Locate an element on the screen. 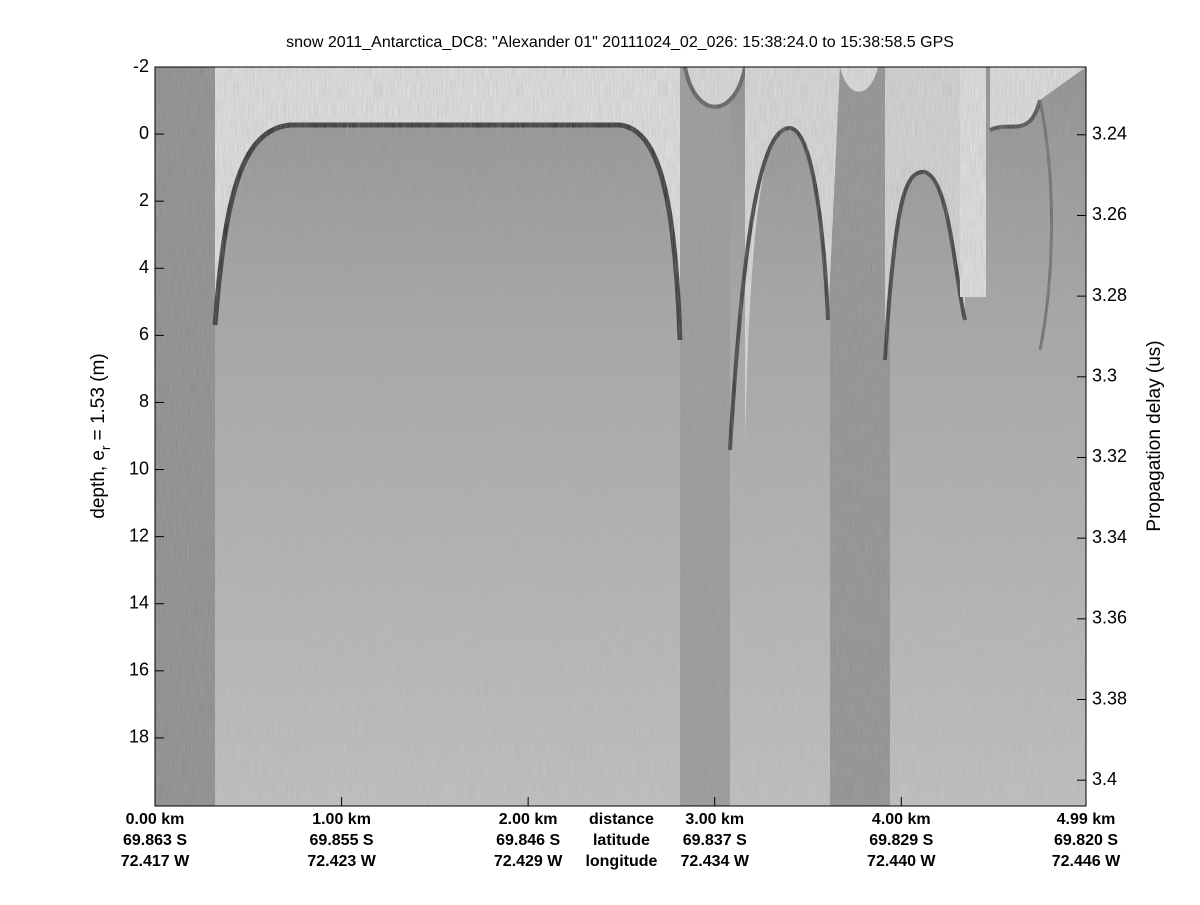 The width and height of the screenshot is (1200, 905). y-tick-label: 2 is located at coordinates (144, 200).